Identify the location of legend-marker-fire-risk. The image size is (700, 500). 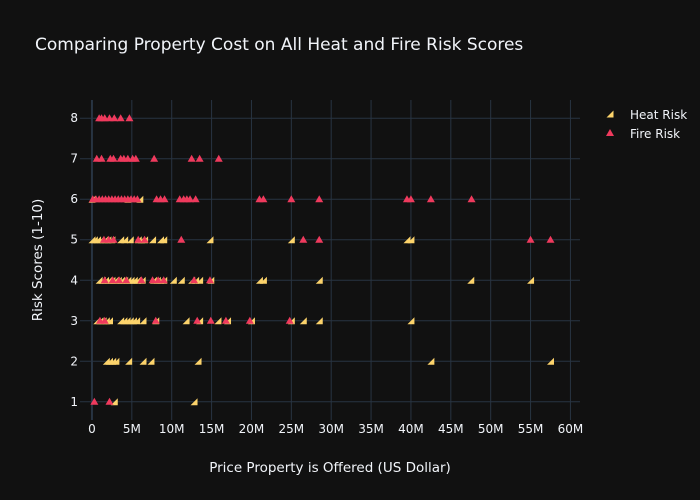
(610, 132).